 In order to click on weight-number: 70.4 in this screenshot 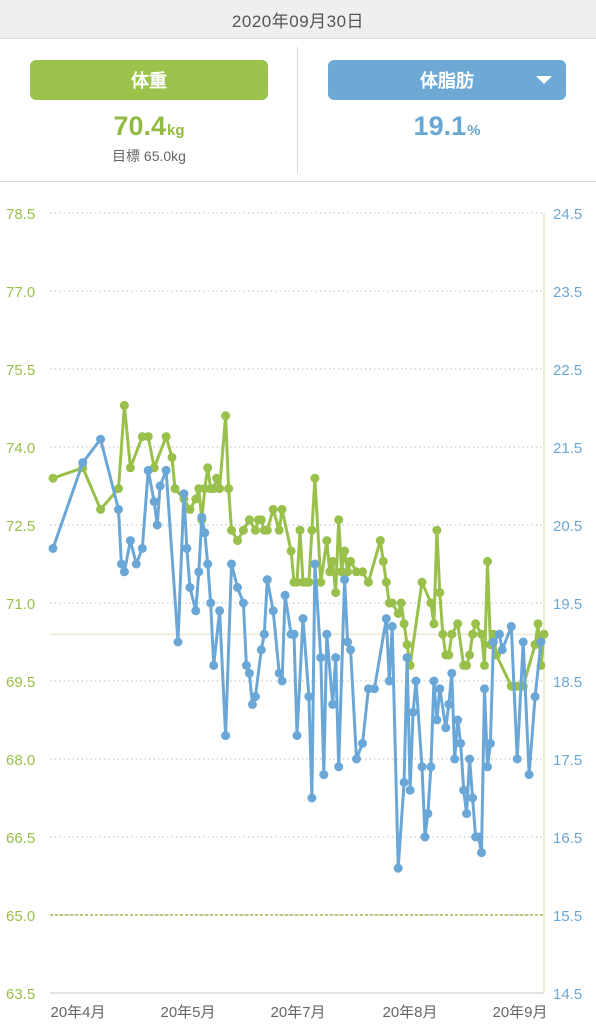, I will do `click(140, 126)`.